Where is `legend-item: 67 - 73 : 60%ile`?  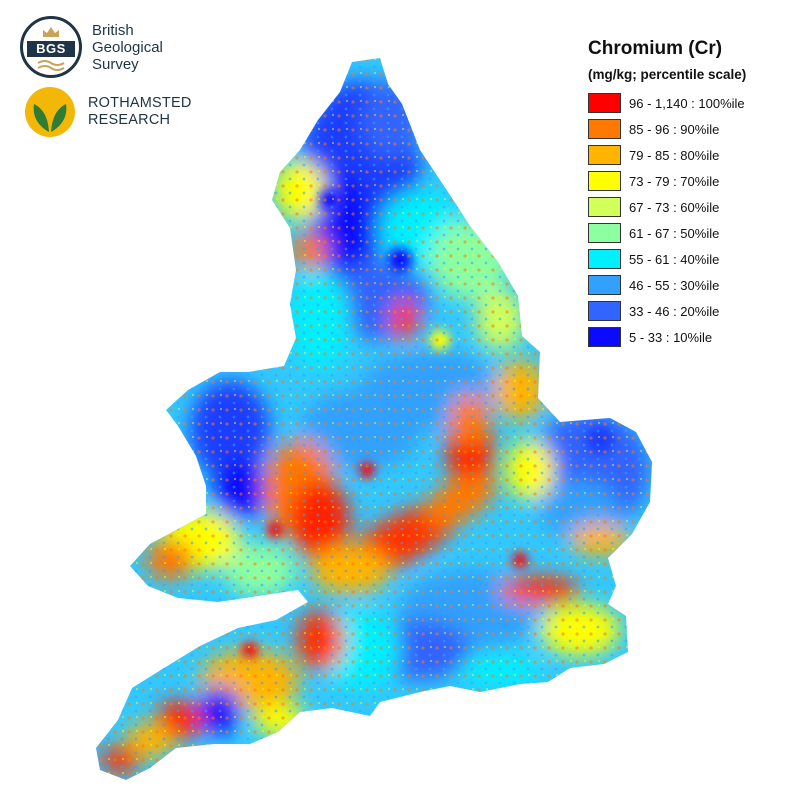
legend-item: 67 - 73 : 60%ile is located at coordinates (667, 207).